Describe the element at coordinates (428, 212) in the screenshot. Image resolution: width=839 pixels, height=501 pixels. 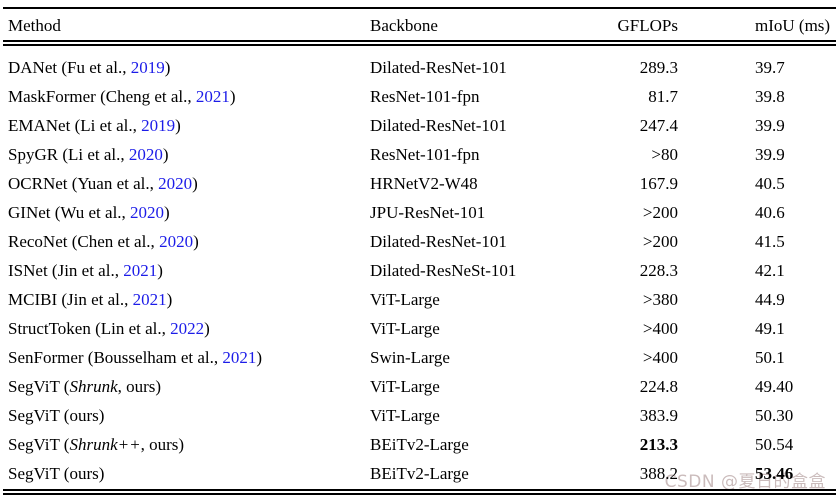
I see `backbone-cell: JPU-ResNet-101` at that location.